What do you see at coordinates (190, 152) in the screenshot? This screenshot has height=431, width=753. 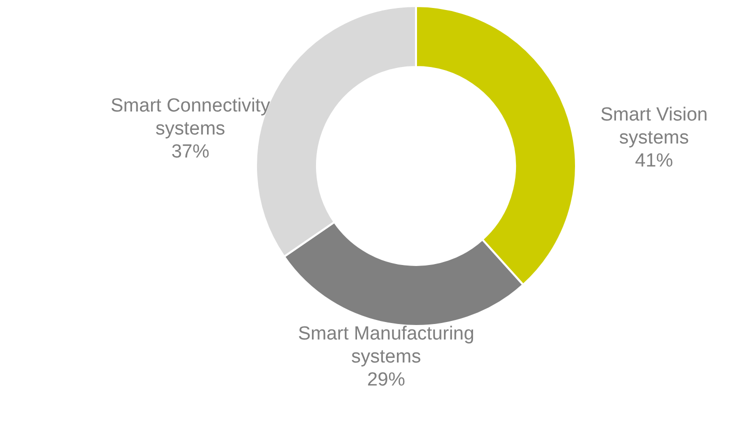 I see `data-label: 37%` at bounding box center [190, 152].